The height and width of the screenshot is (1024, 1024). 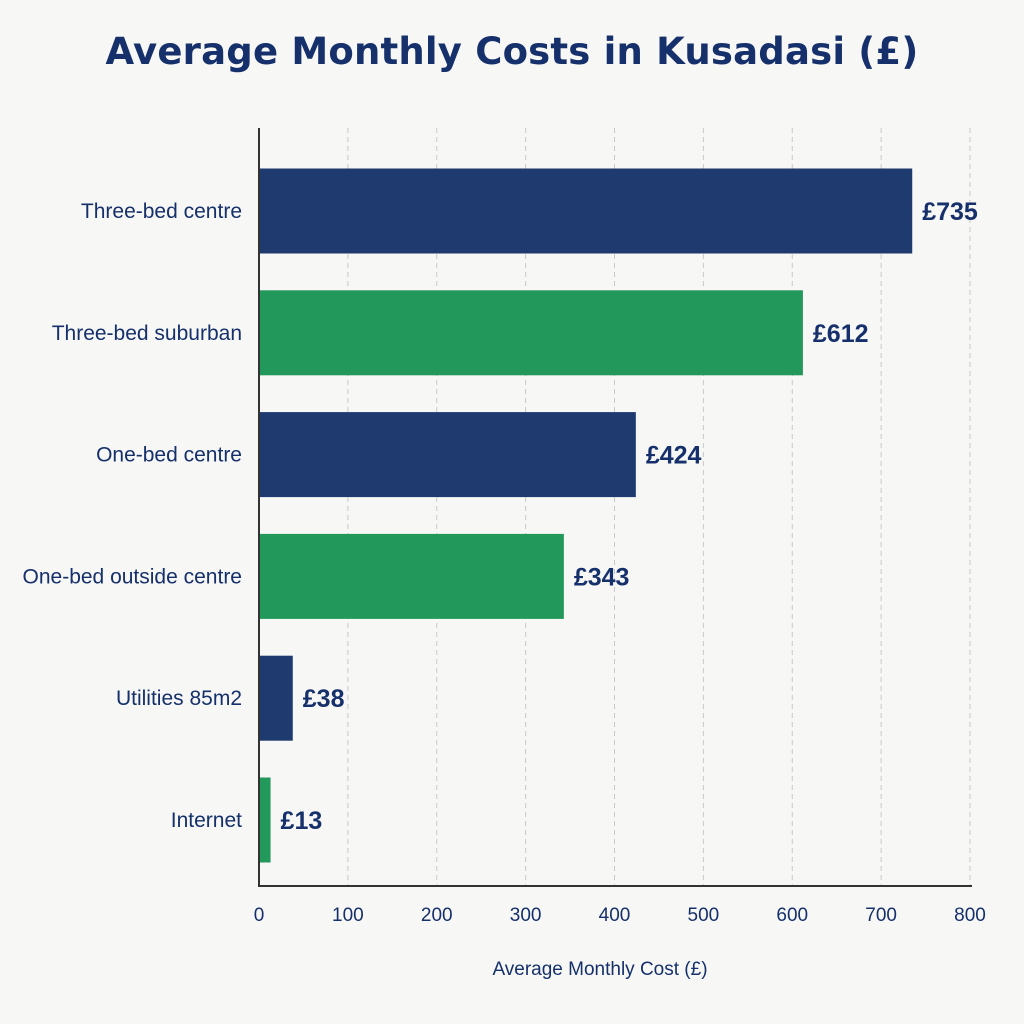 What do you see at coordinates (602, 577) in the screenshot?
I see `value-label: £343` at bounding box center [602, 577].